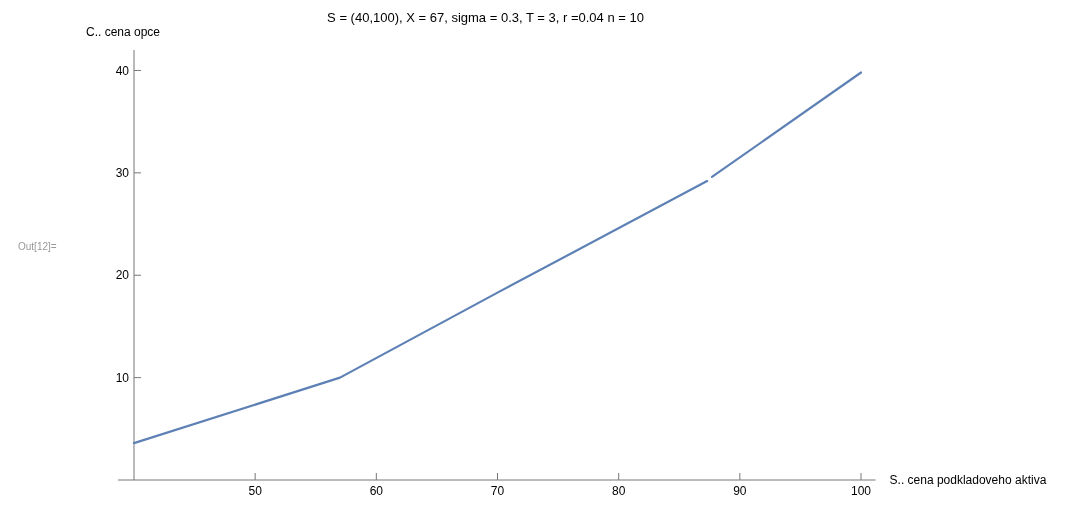 The image size is (1091, 507). Describe the element at coordinates (122, 275) in the screenshot. I see `y-tick-label: 20` at that location.